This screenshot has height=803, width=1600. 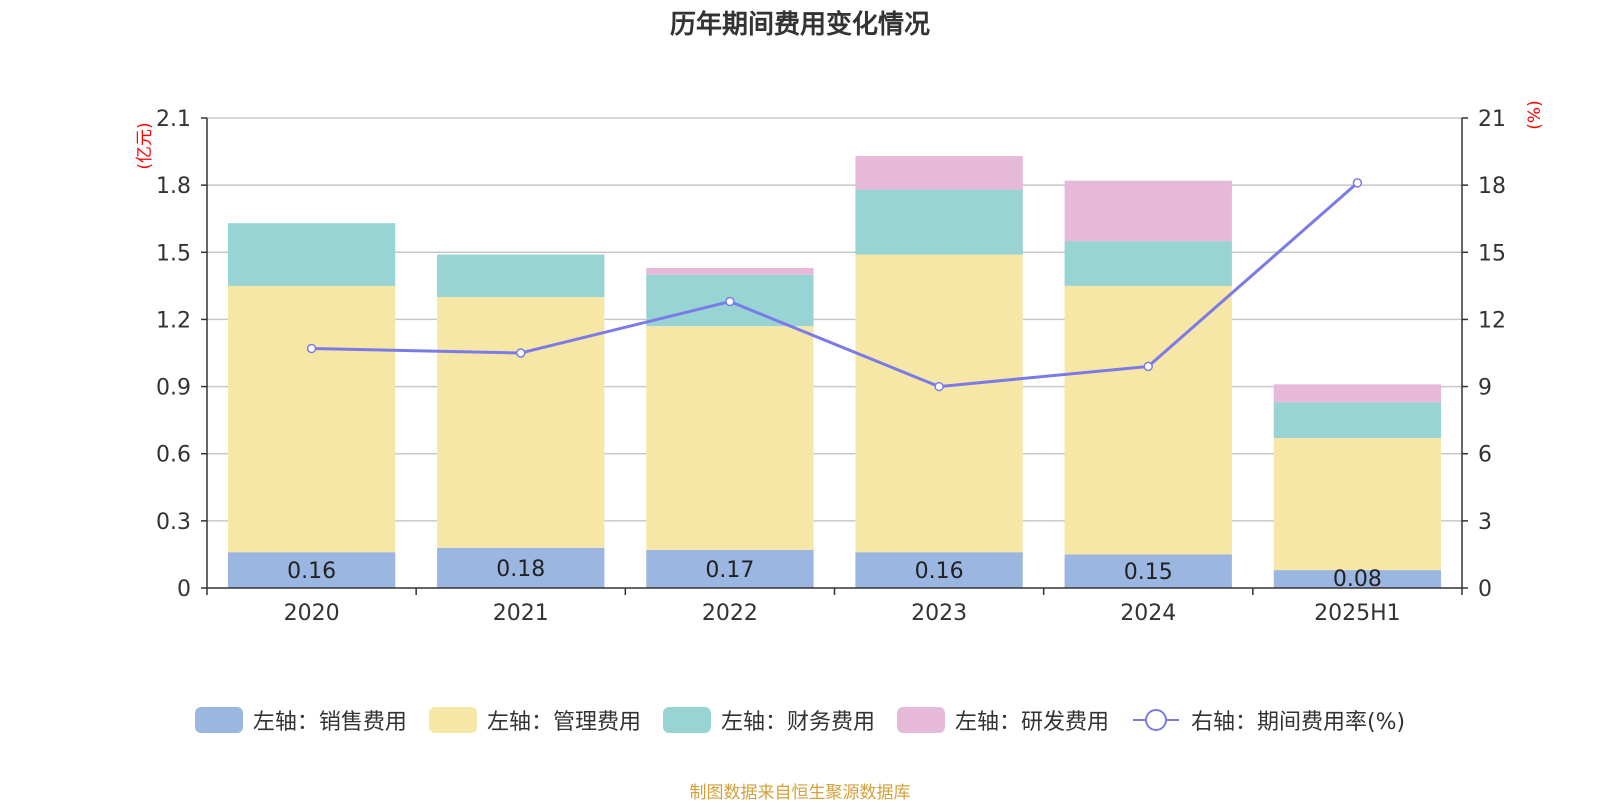 I want to click on left-axis-unit: (亿元), so click(x=145, y=145).